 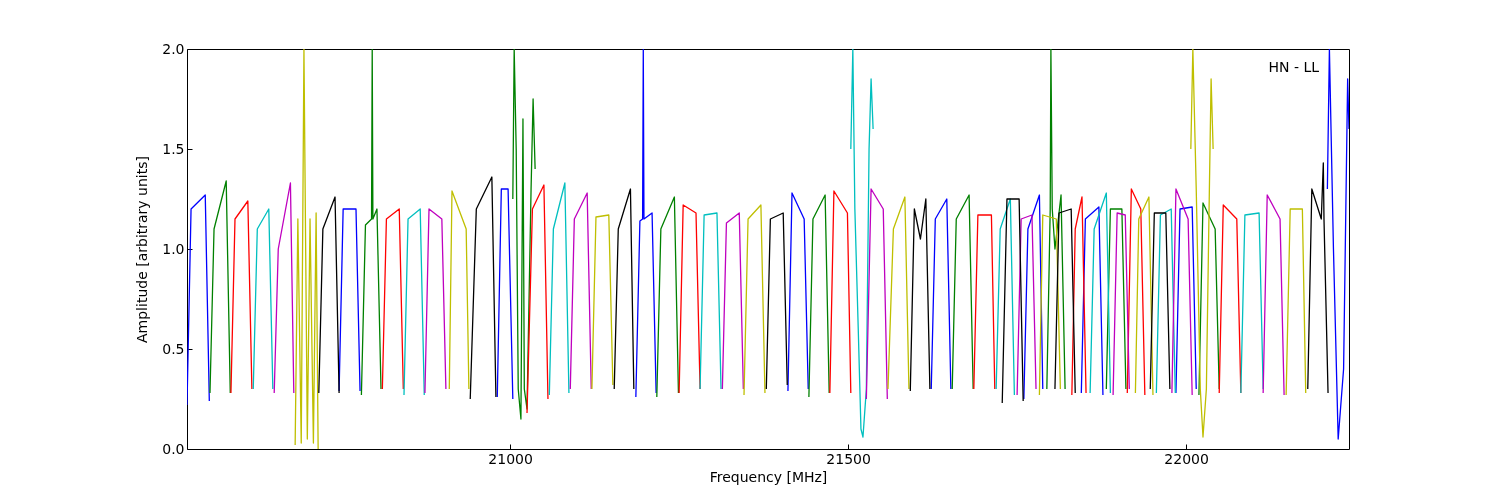 What do you see at coordinates (768, 476) in the screenshot?
I see `x-axis-title: Frequency [MHz]` at bounding box center [768, 476].